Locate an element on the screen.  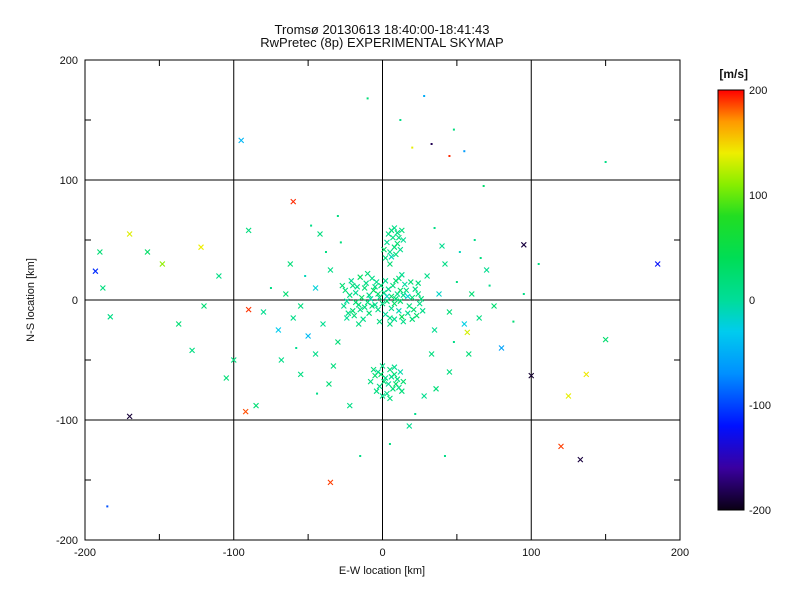
colorbar: [m/s] 200 100 0 -100 -200 is located at coordinates (744, 292).